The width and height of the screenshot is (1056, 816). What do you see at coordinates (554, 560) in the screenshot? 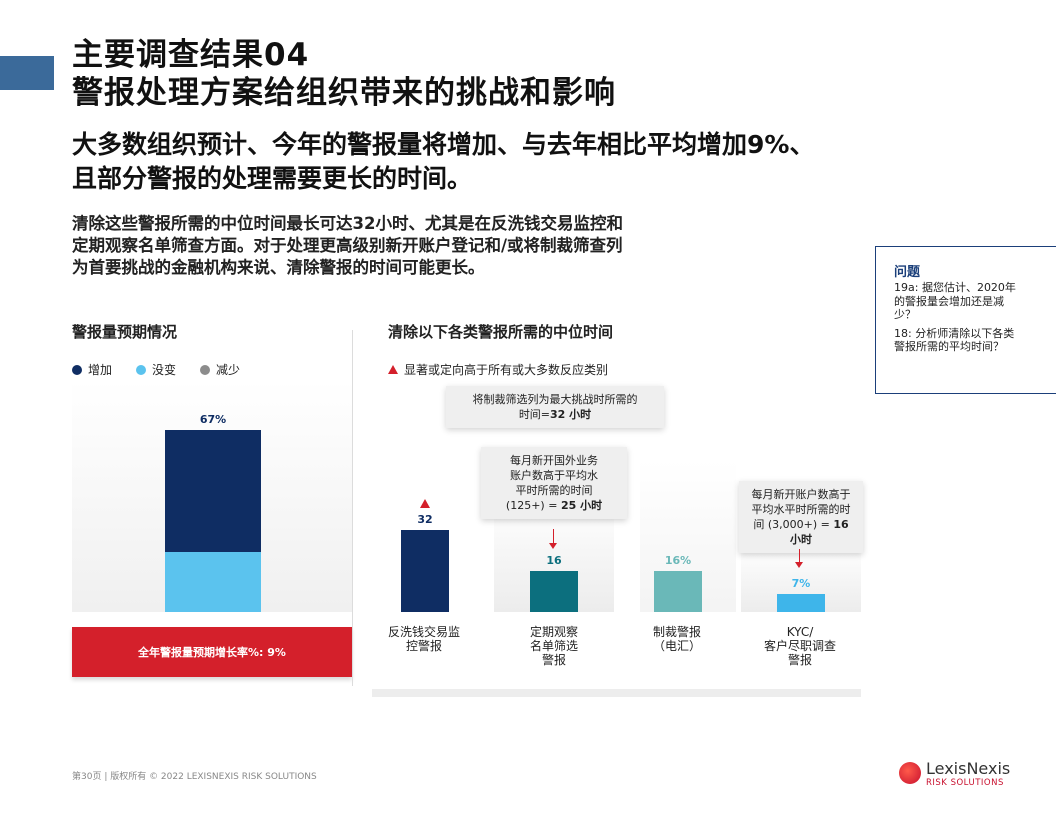
I see `bar-value-label: 16` at bounding box center [554, 560].